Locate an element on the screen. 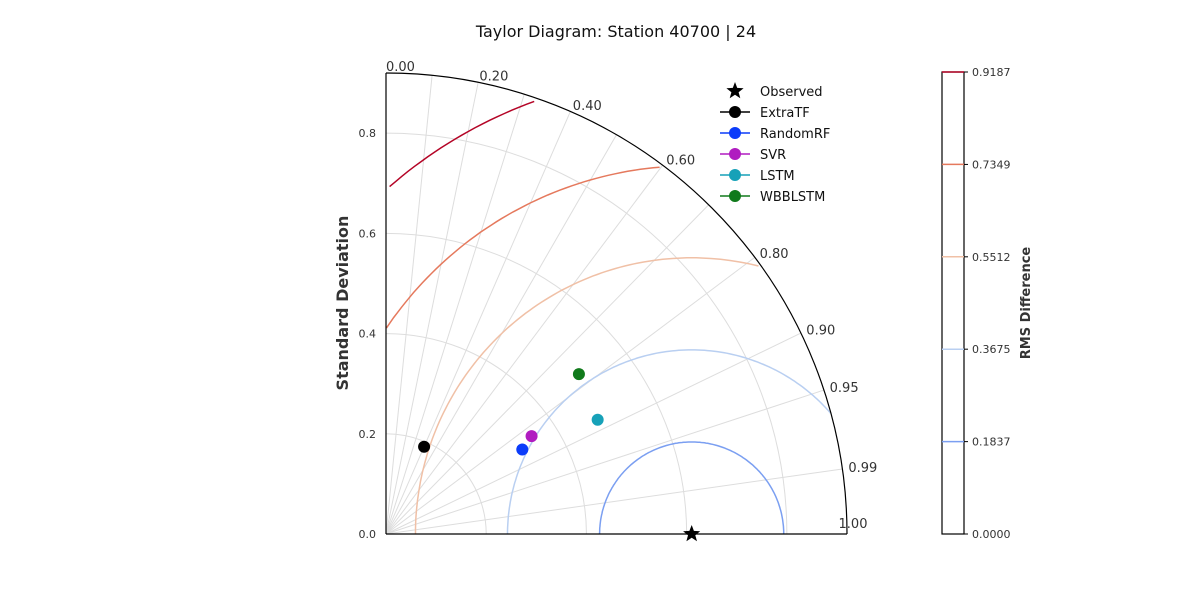  legend-marker-wbblstm is located at coordinates (735, 196).